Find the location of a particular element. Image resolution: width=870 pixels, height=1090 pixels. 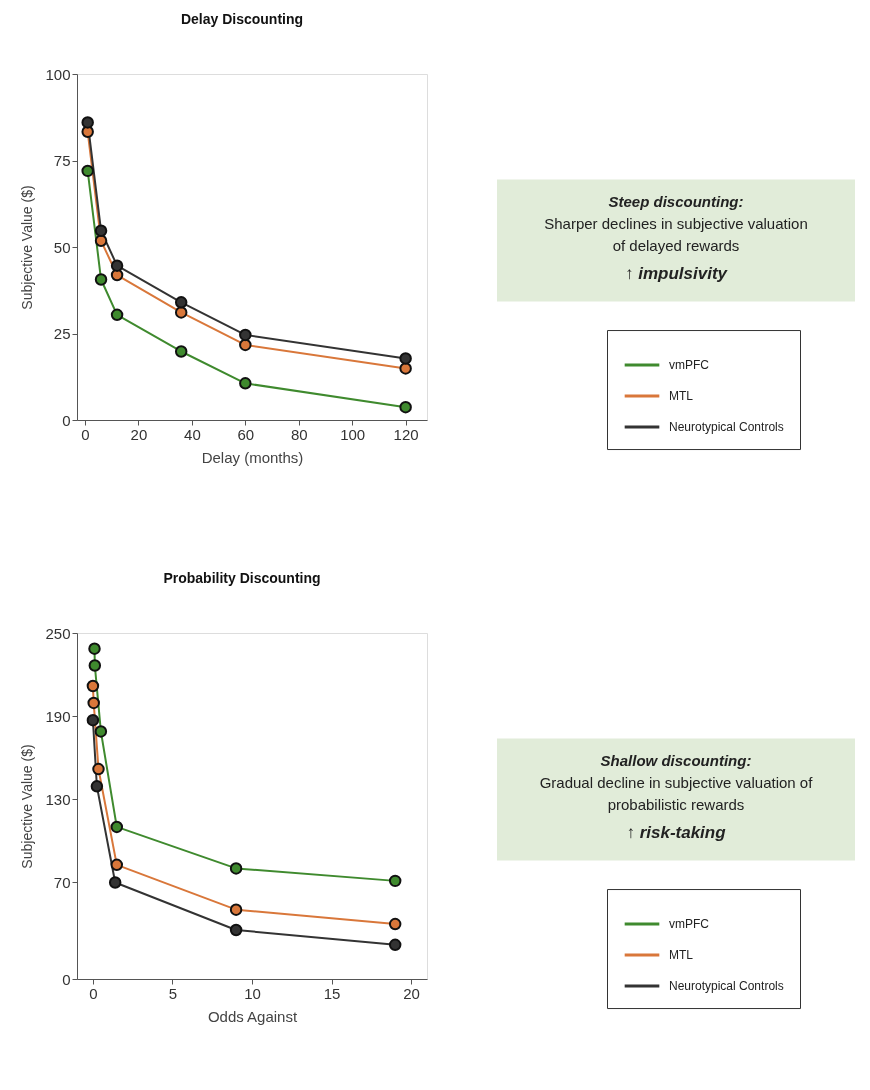

text: of delayed rewards is located at coordinates (676, 245).